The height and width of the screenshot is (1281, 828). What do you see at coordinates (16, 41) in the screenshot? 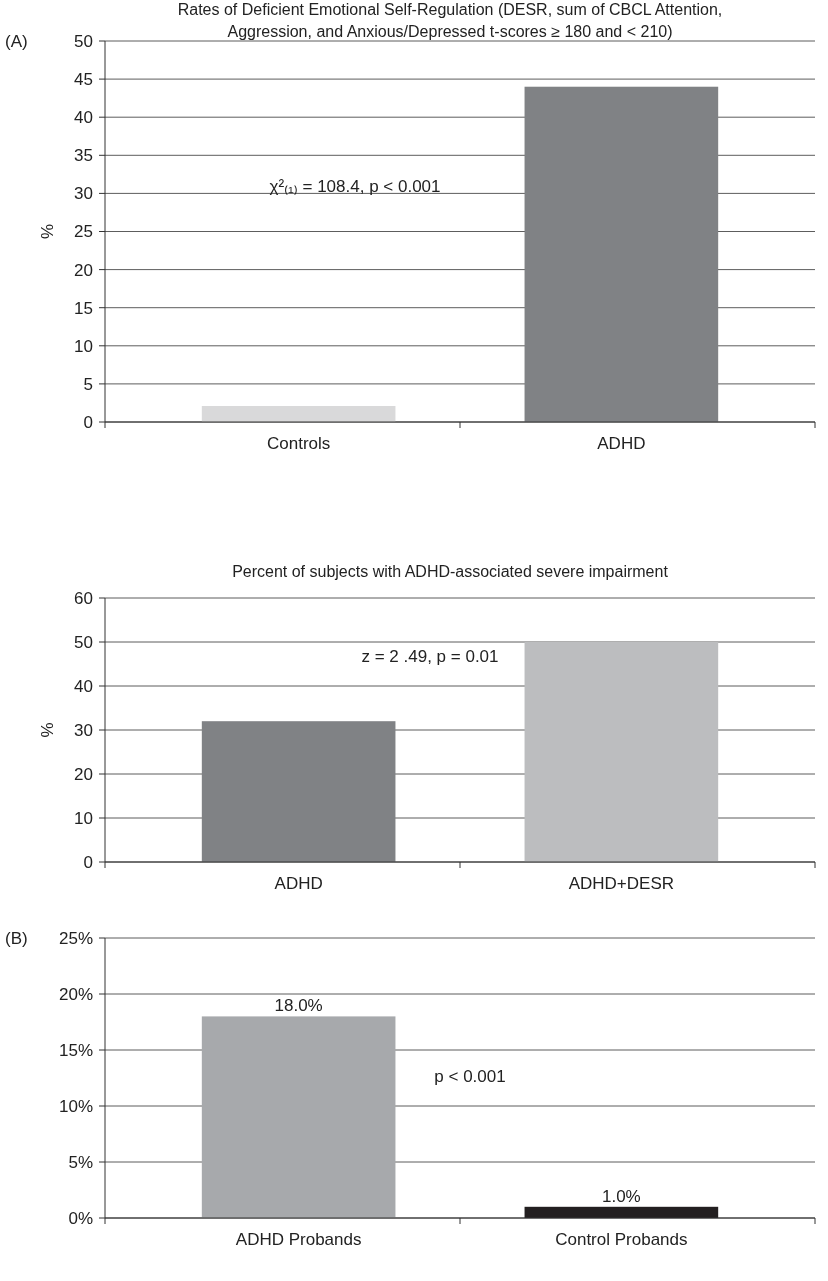
I see `text: (A)` at bounding box center [16, 41].